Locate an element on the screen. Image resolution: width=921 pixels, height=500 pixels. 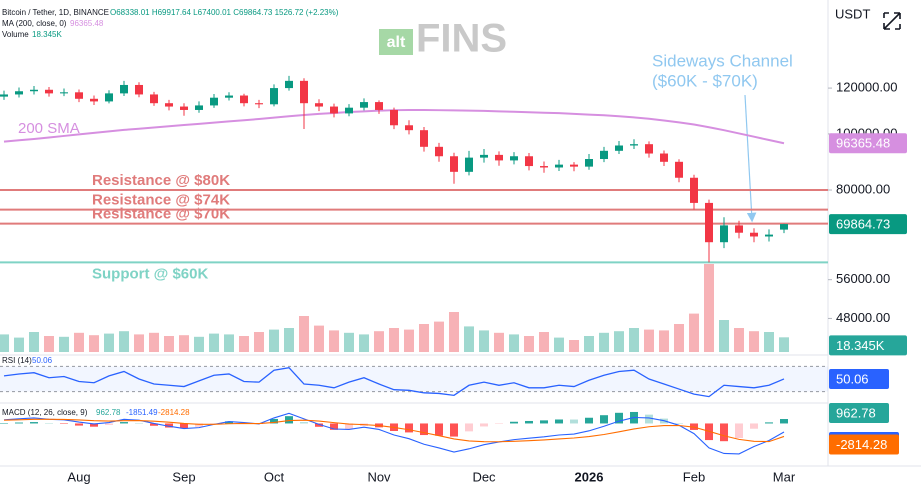
rsi-line is located at coordinates (394, 382).